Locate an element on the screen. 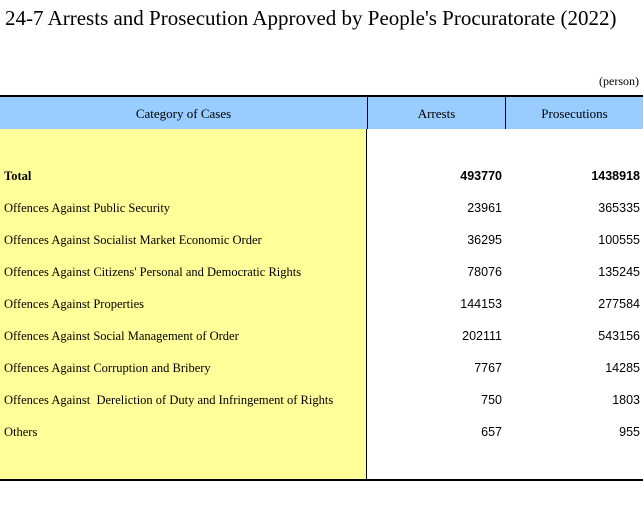 The image size is (643, 513). row-arrests: 493770 is located at coordinates (481, 176).